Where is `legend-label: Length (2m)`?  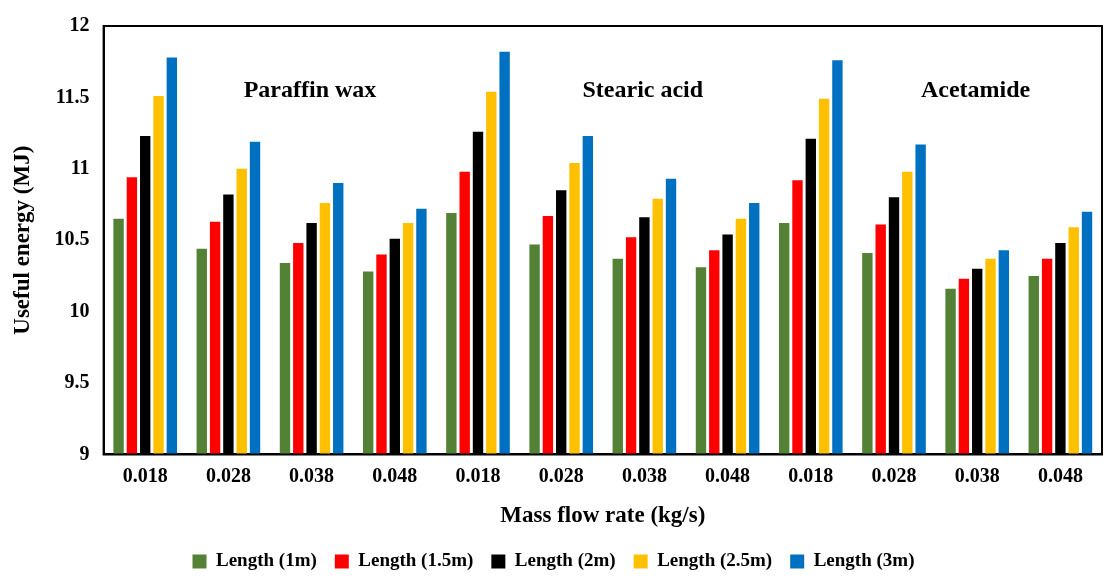 legend-label: Length (2m) is located at coordinates (565, 560).